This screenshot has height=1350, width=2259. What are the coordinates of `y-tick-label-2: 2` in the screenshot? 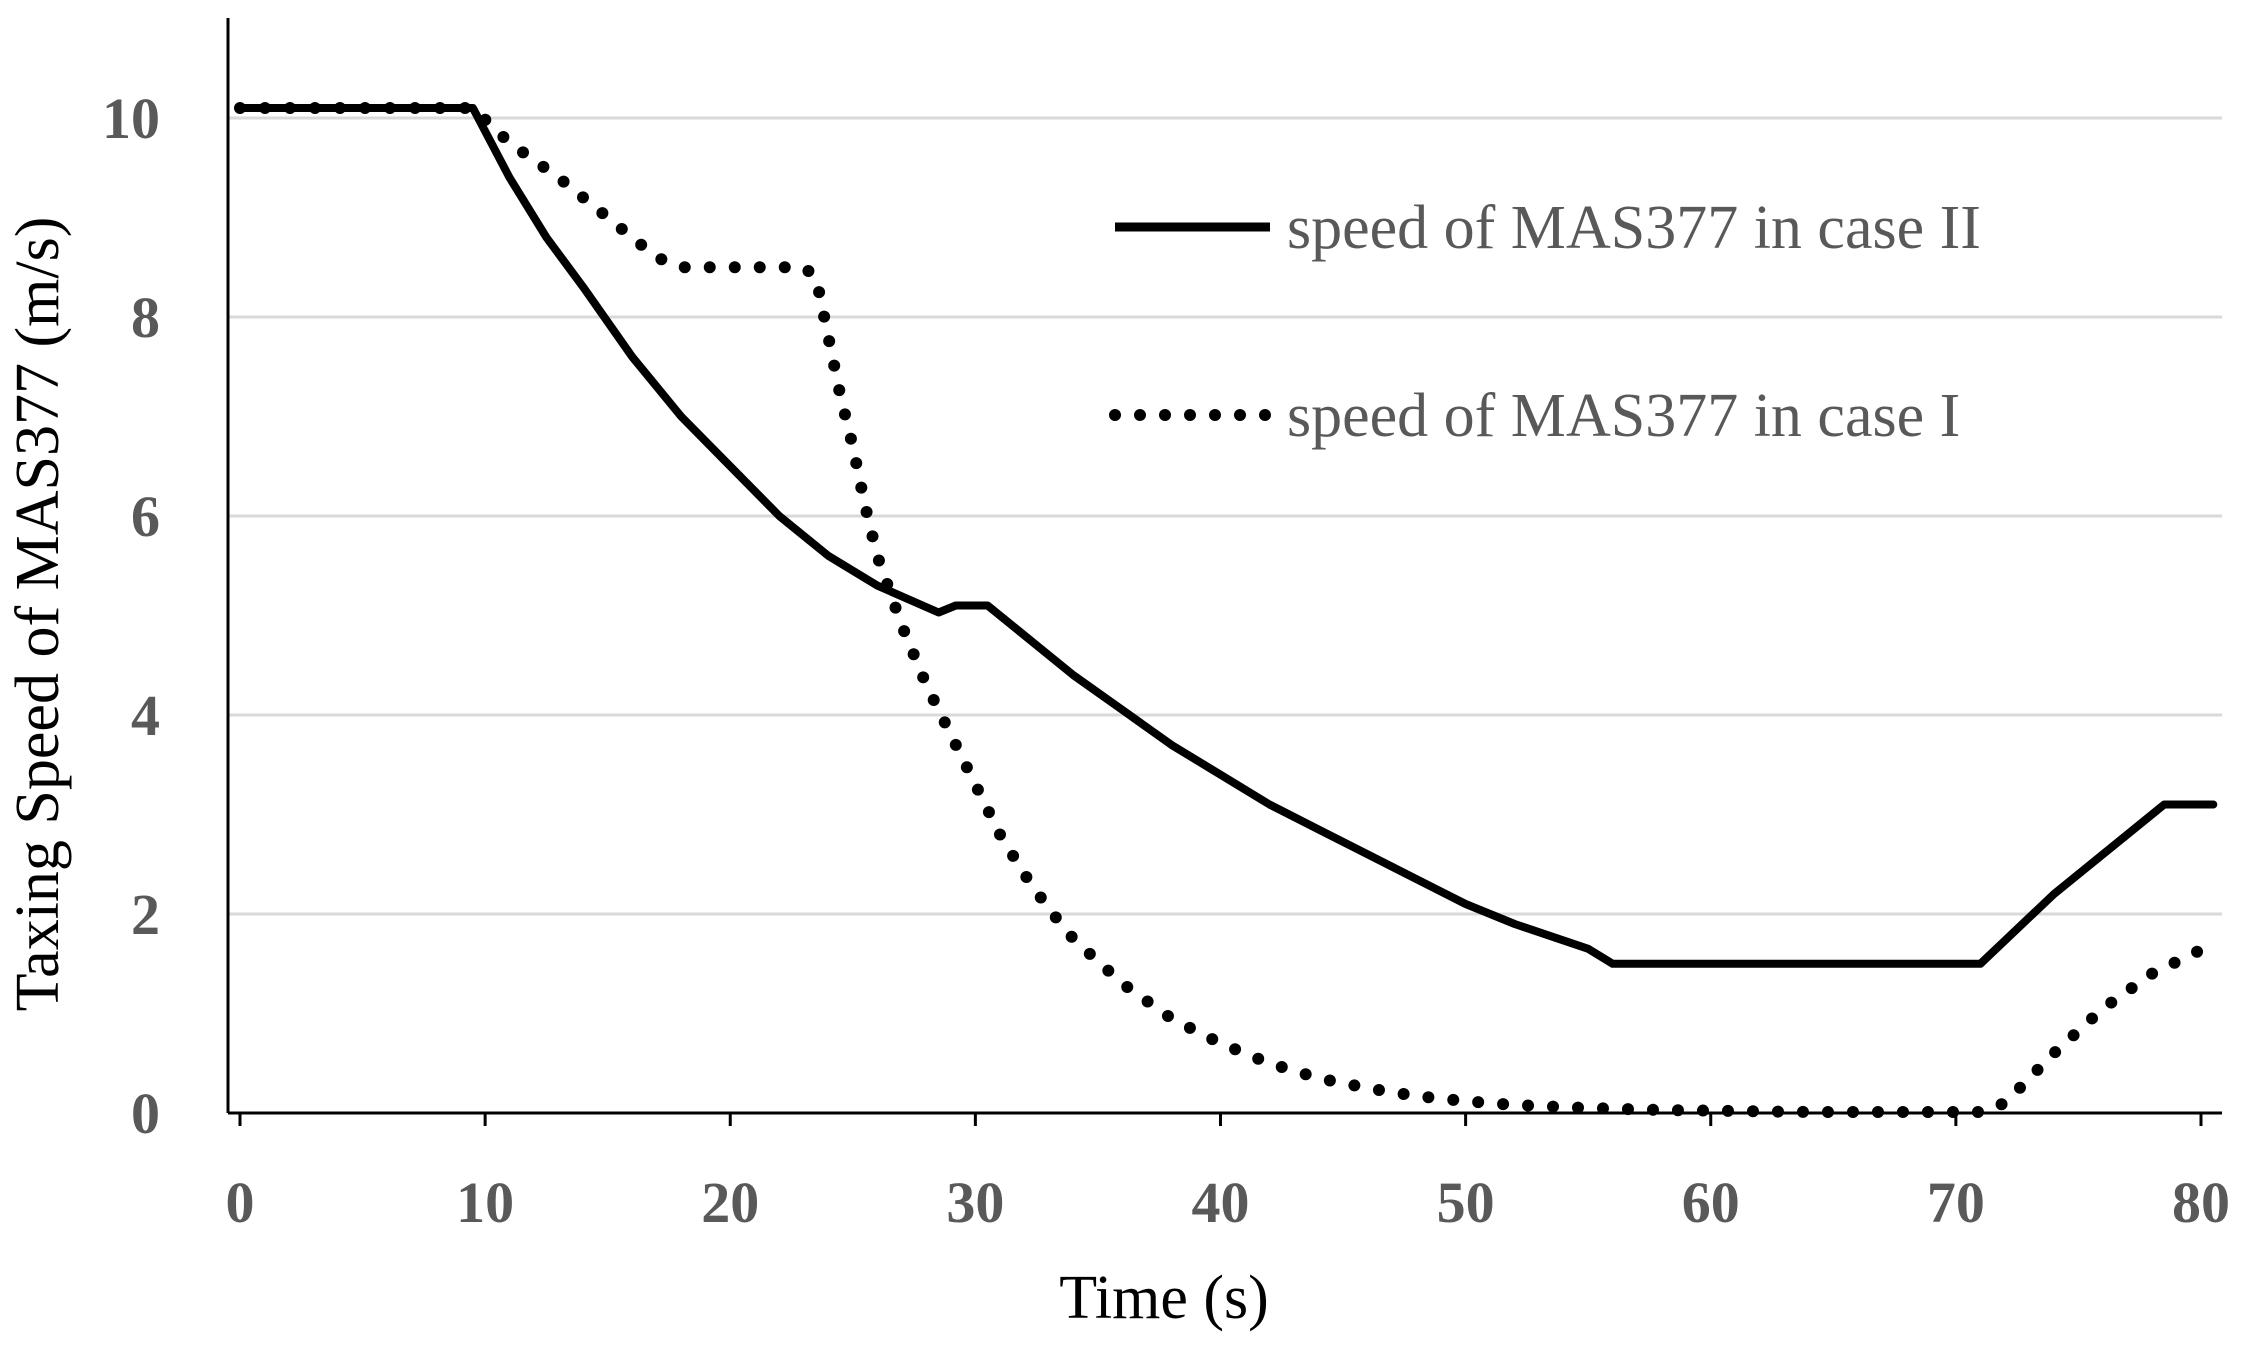 It's located at (145, 914).